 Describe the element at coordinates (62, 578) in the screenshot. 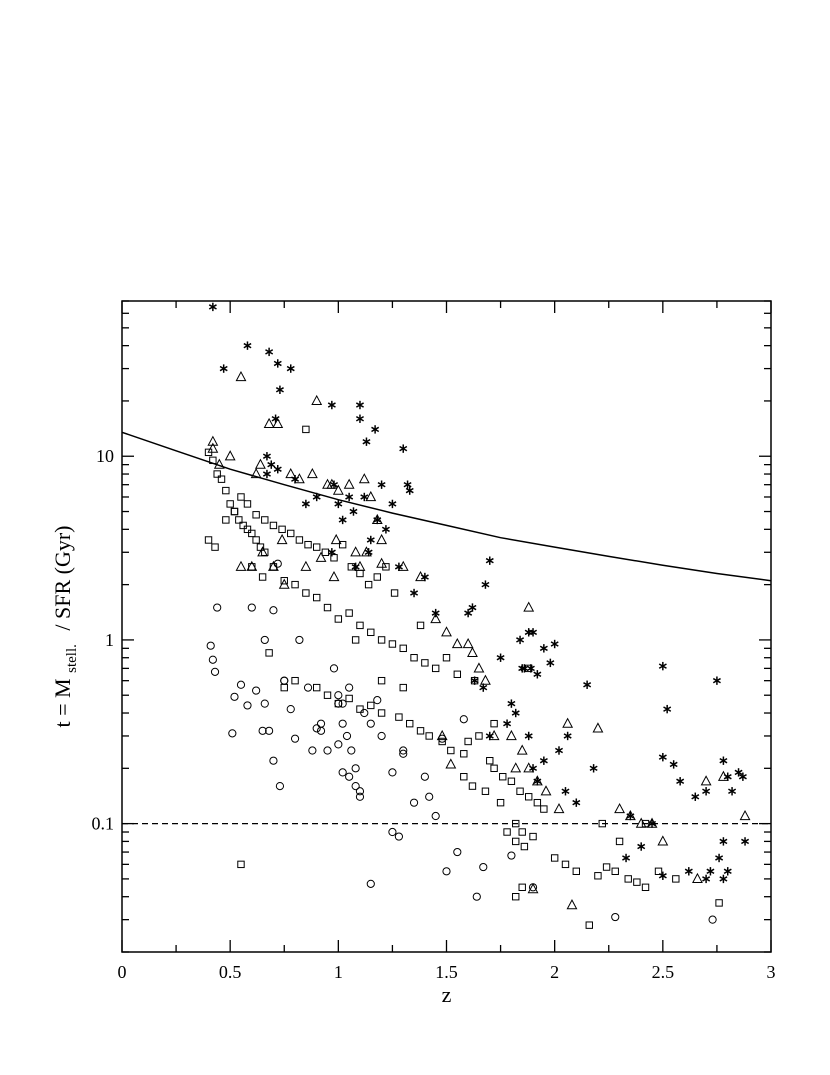

I see `y-axis-label-tail: / SFR (Gyr)` at that location.